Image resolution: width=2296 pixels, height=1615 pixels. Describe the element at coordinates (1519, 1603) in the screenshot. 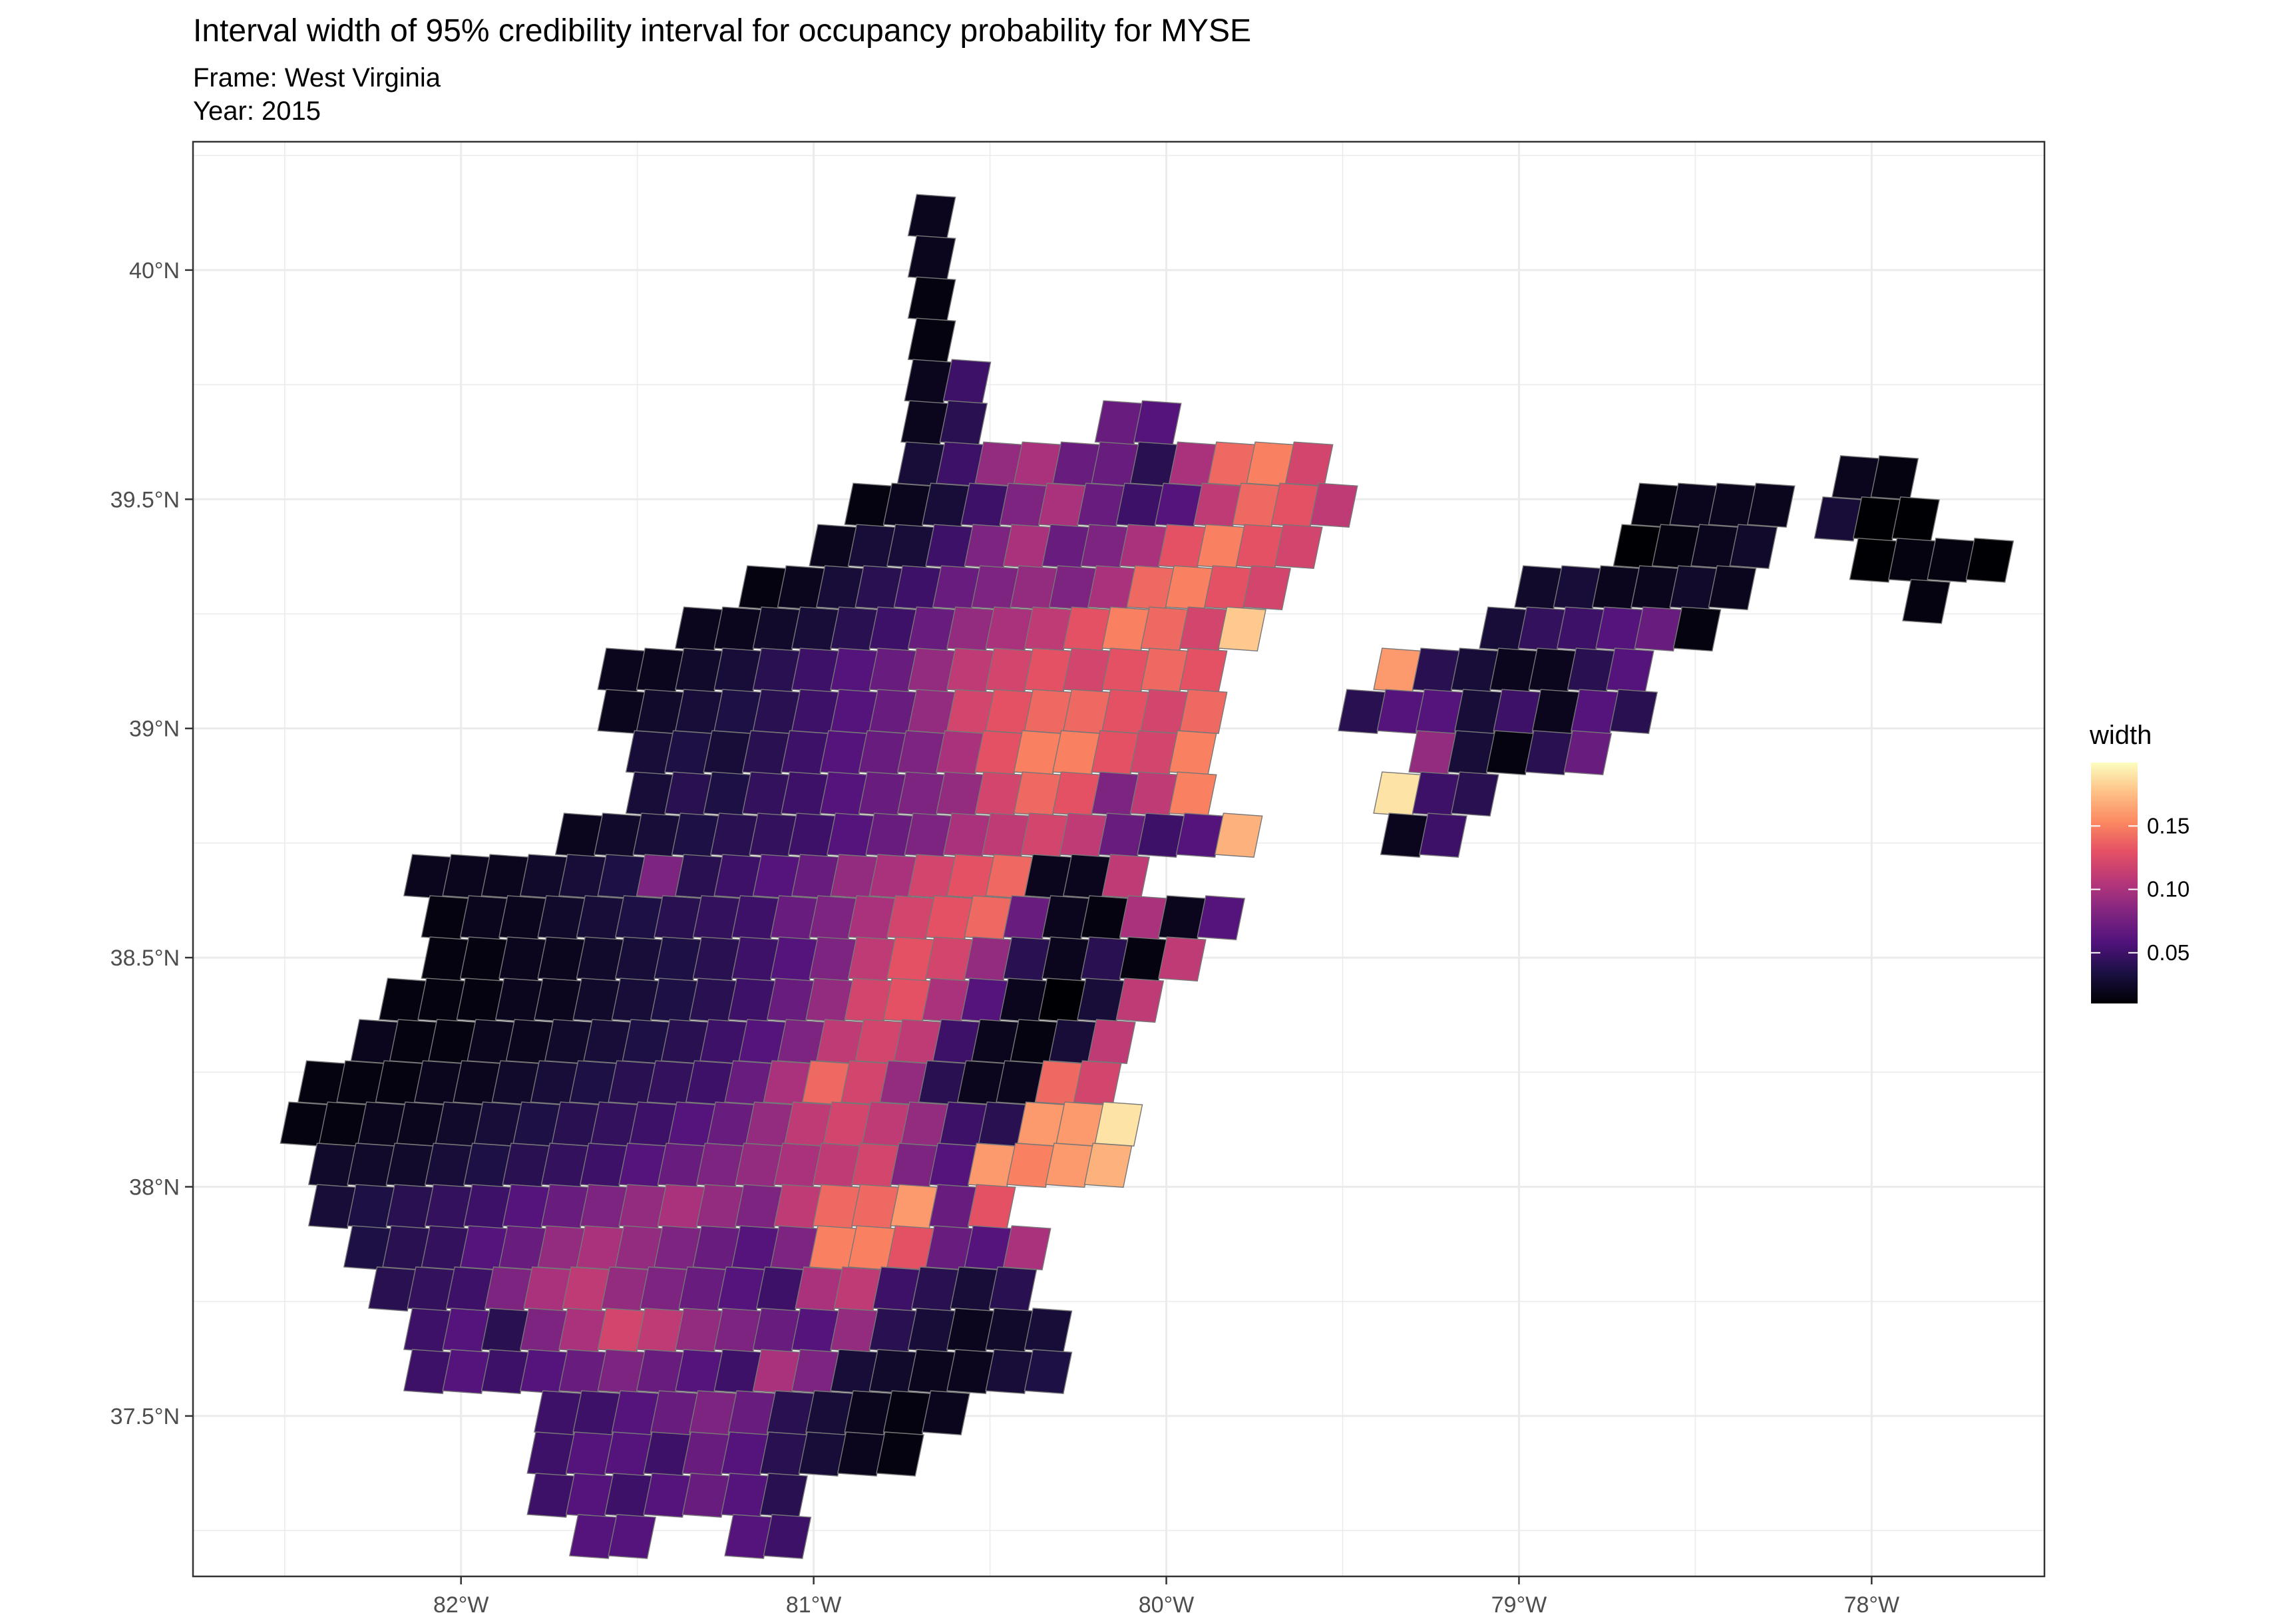

I see `x-tick-label: 79°W` at that location.